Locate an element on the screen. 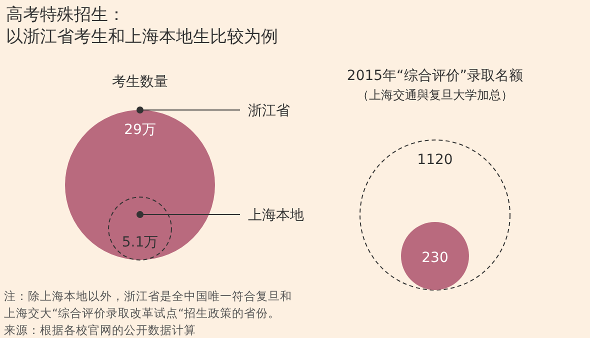  data-label: 1120 is located at coordinates (435, 160).